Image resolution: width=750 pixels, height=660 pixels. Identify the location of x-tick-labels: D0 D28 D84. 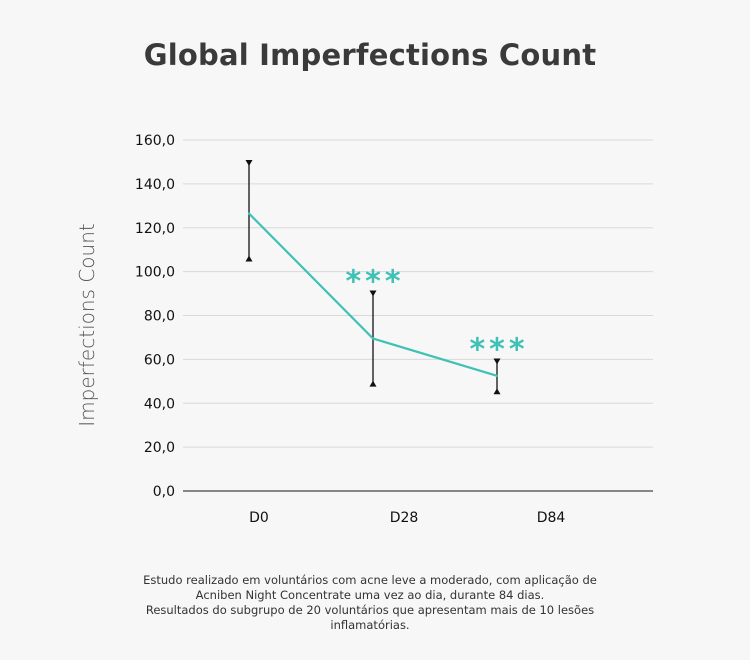
(407, 518).